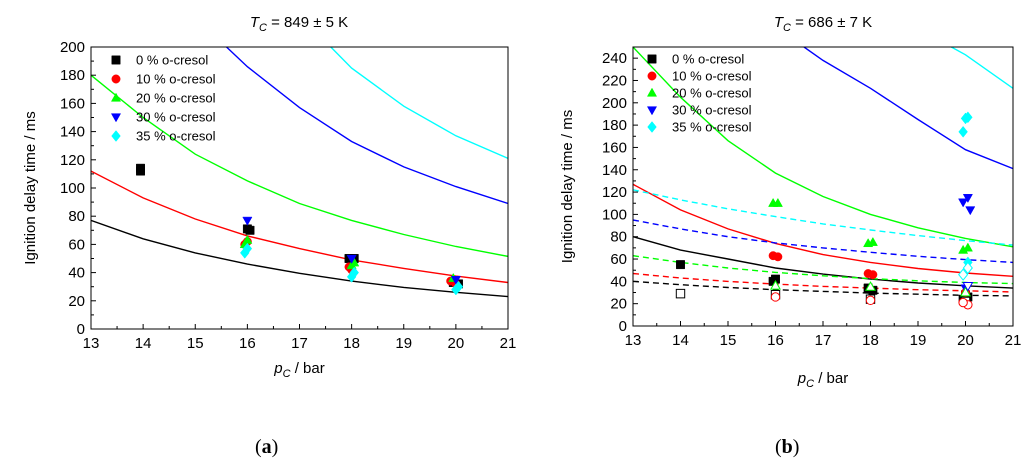 The image size is (1033, 467). Describe the element at coordinates (618, 237) in the screenshot. I see `y-tick-label: 80` at that location.